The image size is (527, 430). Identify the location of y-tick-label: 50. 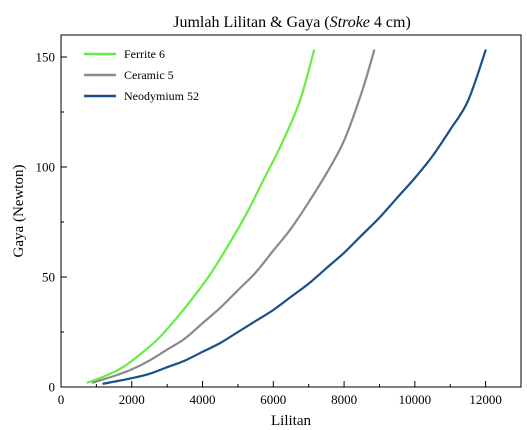
(48, 277).